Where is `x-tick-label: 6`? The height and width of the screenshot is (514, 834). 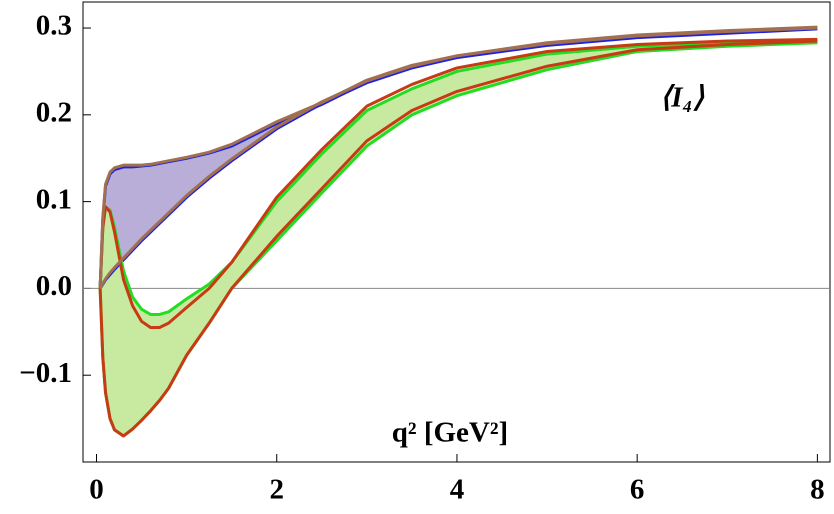 x-tick-label: 6 is located at coordinates (637, 490).